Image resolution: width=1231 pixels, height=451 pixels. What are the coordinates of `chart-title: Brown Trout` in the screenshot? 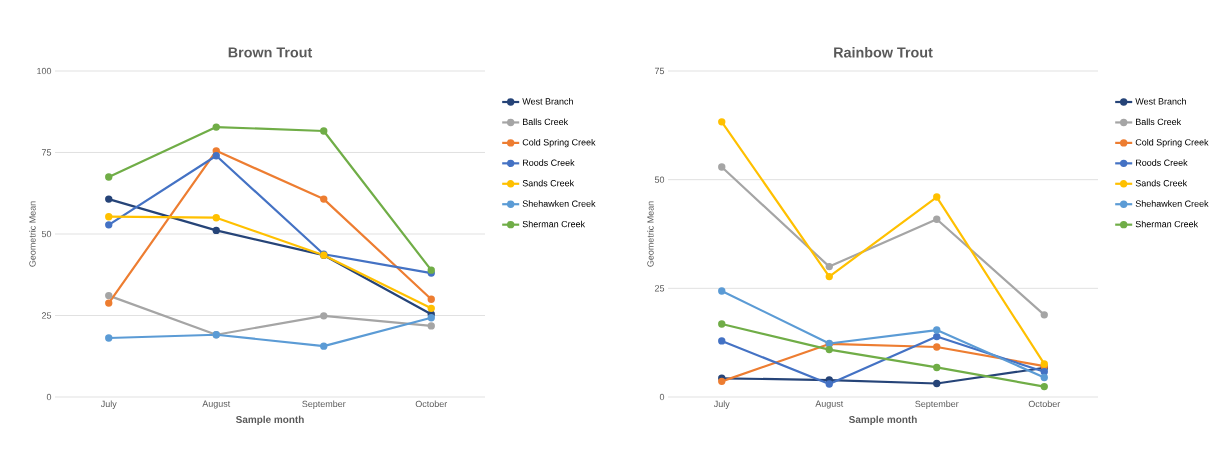 It's located at (270, 52).